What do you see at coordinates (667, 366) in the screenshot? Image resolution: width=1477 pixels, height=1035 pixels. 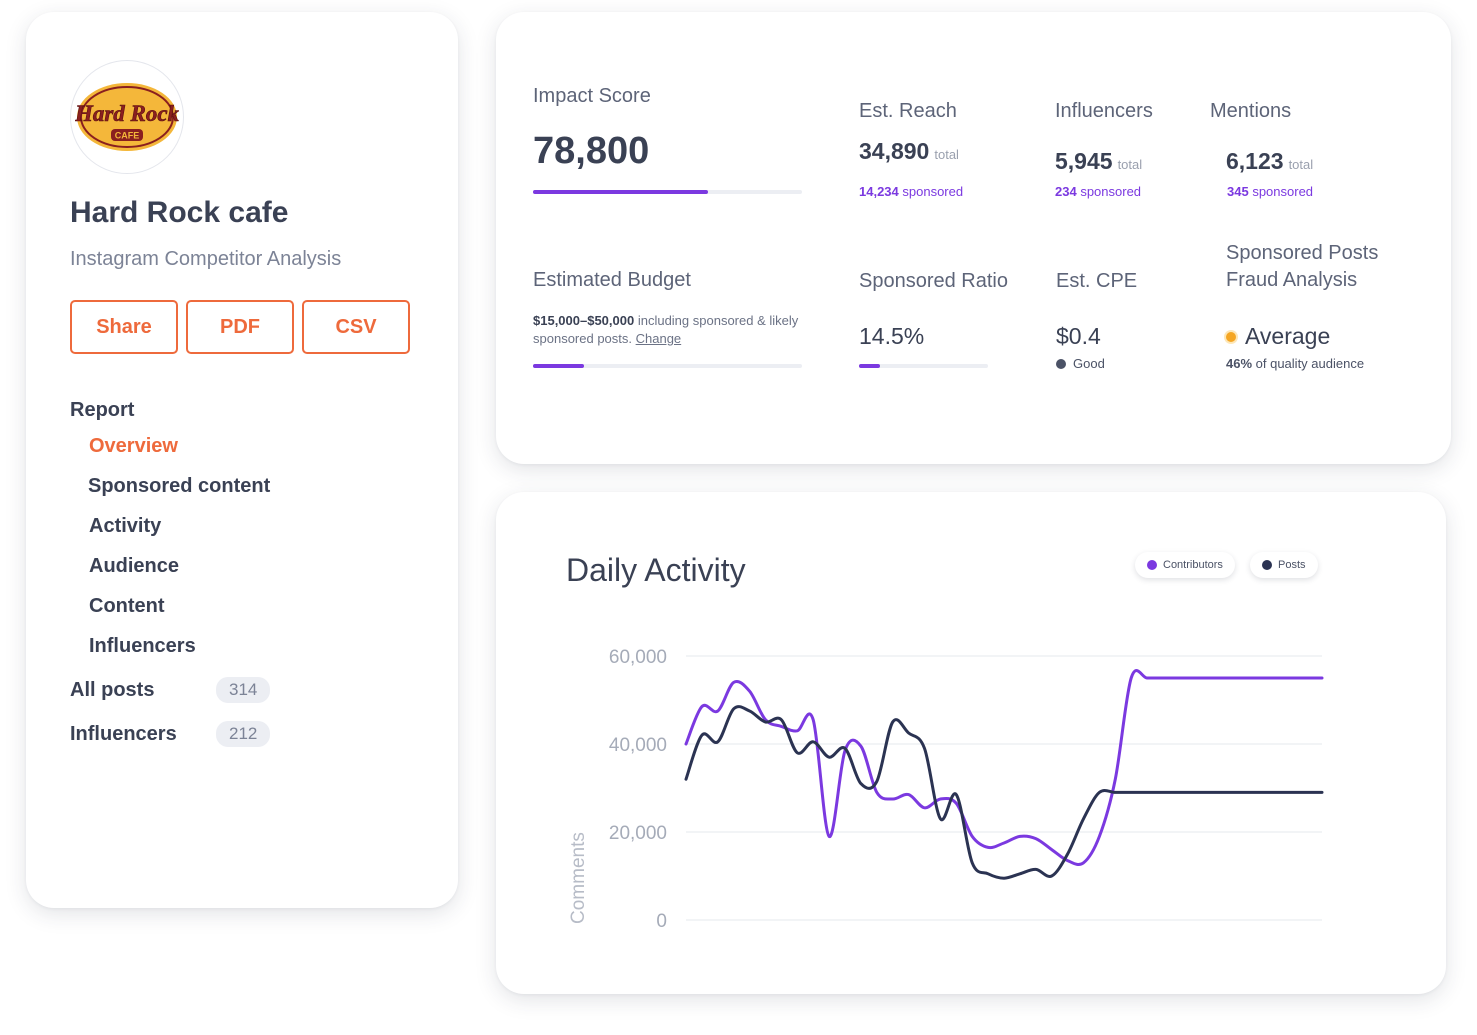 I see `budget-bar` at bounding box center [667, 366].